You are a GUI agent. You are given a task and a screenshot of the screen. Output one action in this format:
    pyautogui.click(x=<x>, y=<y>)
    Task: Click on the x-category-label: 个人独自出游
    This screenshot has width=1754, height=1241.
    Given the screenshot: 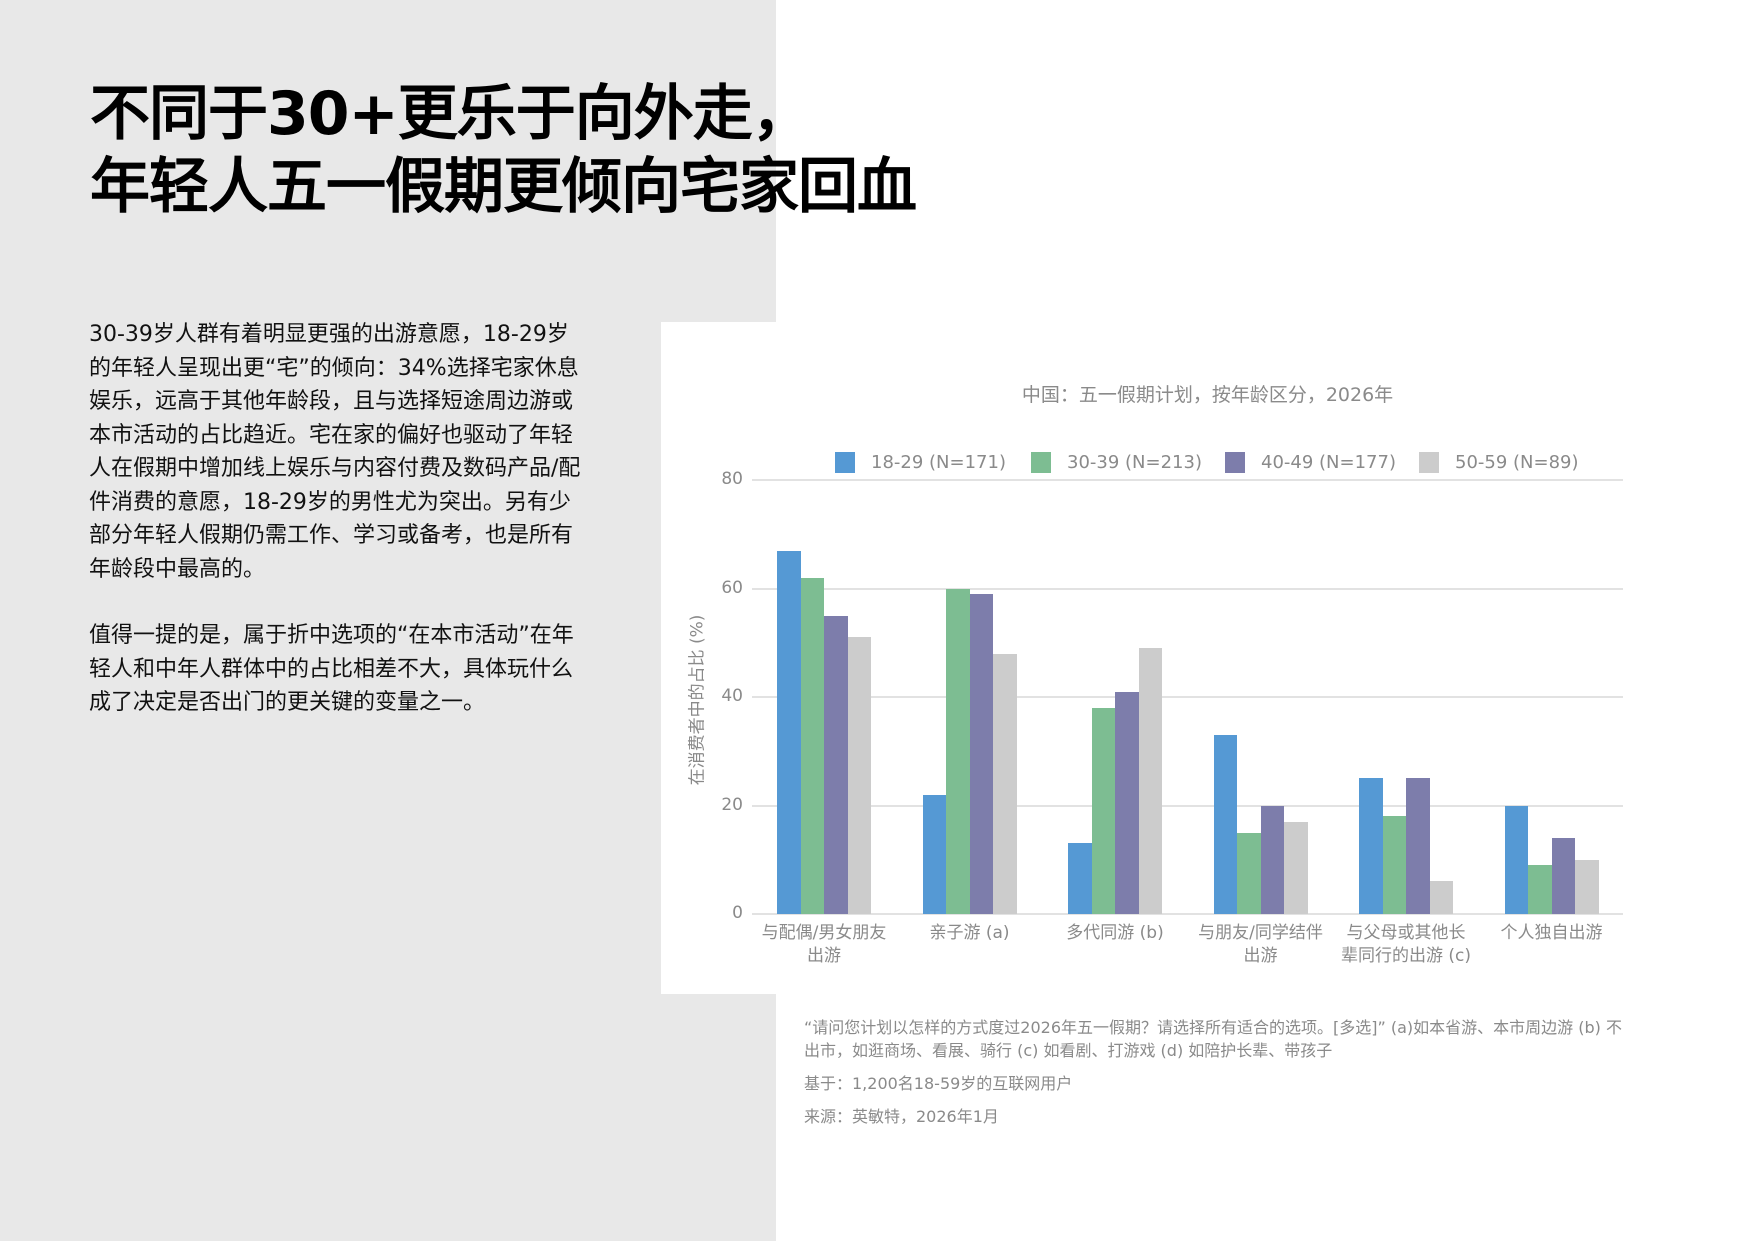 What is the action you would take?
    pyautogui.click(x=1551, y=933)
    